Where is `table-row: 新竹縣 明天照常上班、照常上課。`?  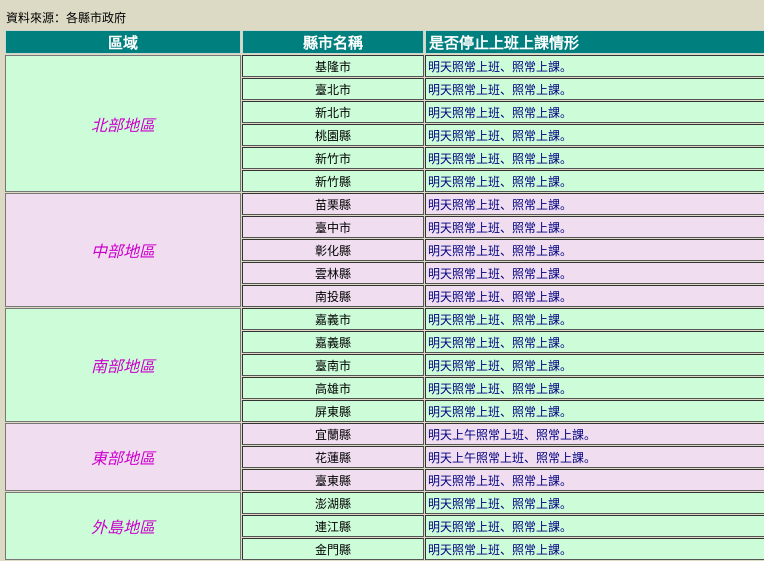 table-row: 新竹縣 明天照常上班、照常上課。 is located at coordinates (384, 181).